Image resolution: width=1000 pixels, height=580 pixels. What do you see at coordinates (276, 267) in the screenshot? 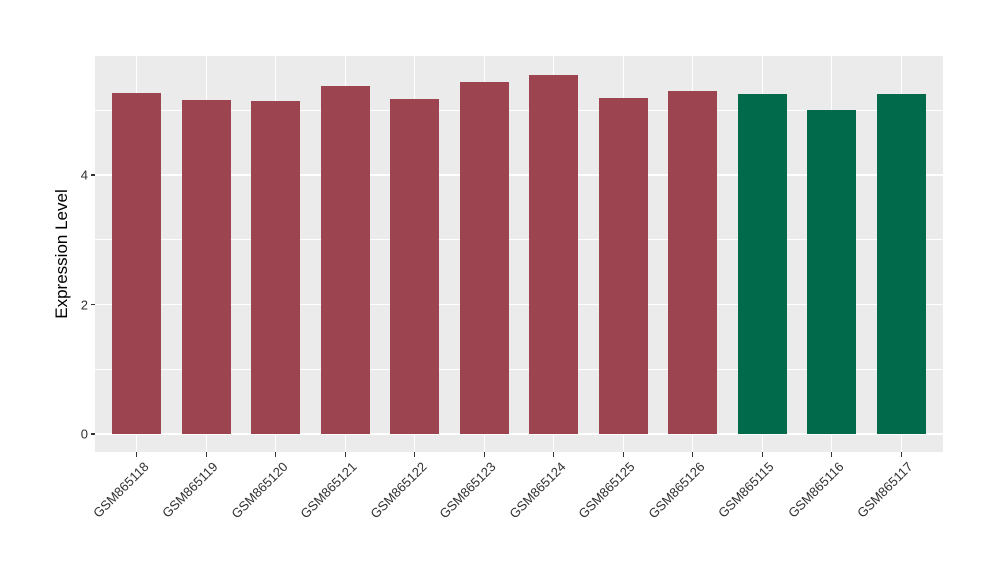
I see `bar-GSM865120` at bounding box center [276, 267].